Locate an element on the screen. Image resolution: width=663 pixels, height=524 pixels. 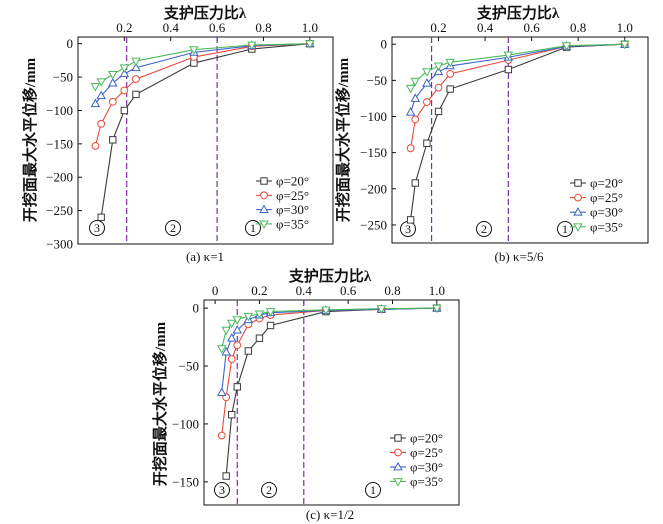
legend-label: φ=30° is located at coordinates (606, 212).